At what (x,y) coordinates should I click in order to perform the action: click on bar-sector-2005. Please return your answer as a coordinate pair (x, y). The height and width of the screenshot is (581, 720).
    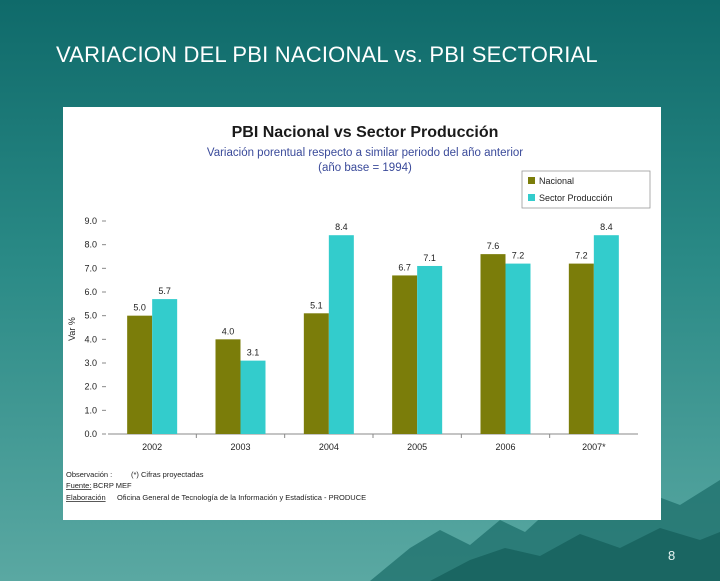
    Looking at the image, I should click on (430, 349).